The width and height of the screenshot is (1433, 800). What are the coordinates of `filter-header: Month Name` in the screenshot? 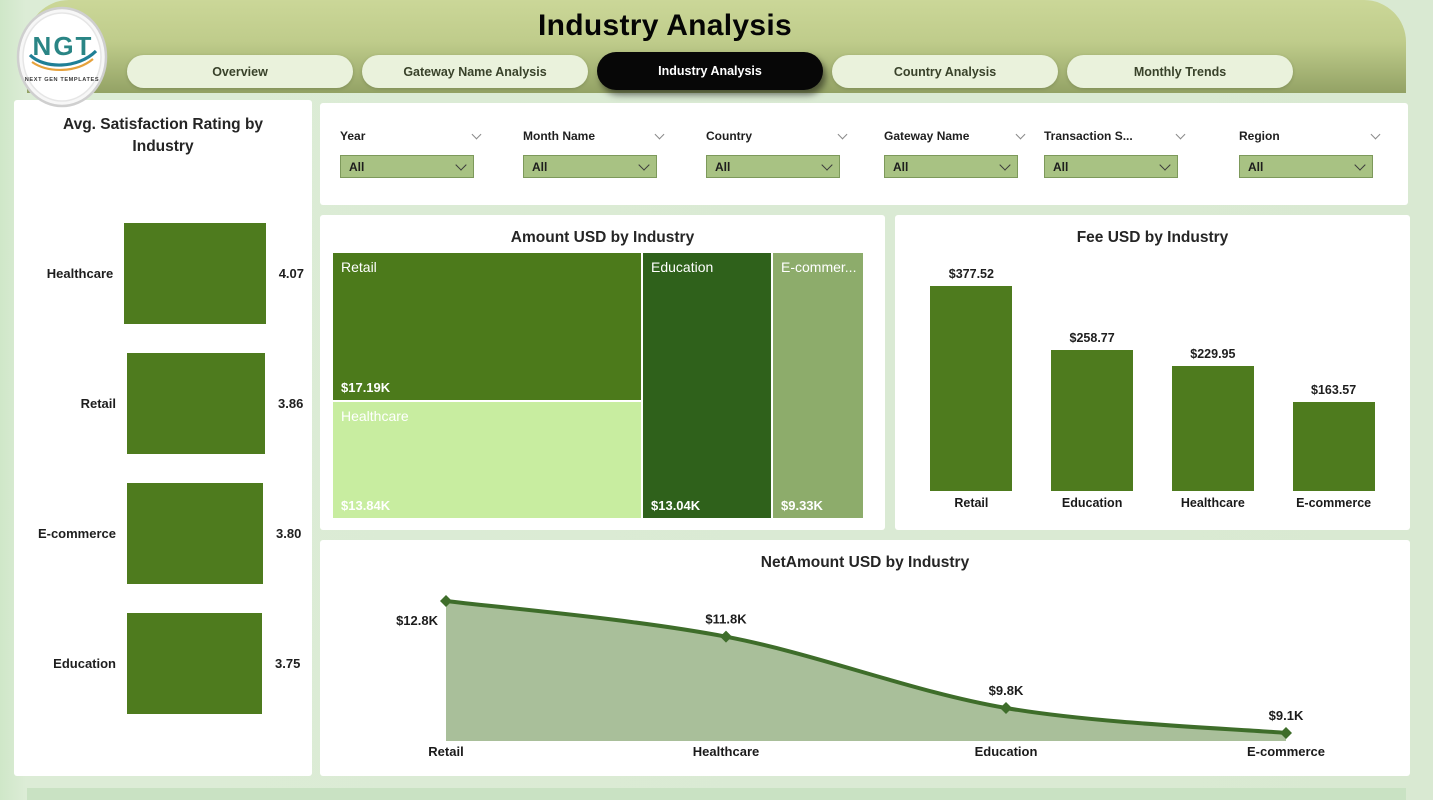 It's located at (594, 136).